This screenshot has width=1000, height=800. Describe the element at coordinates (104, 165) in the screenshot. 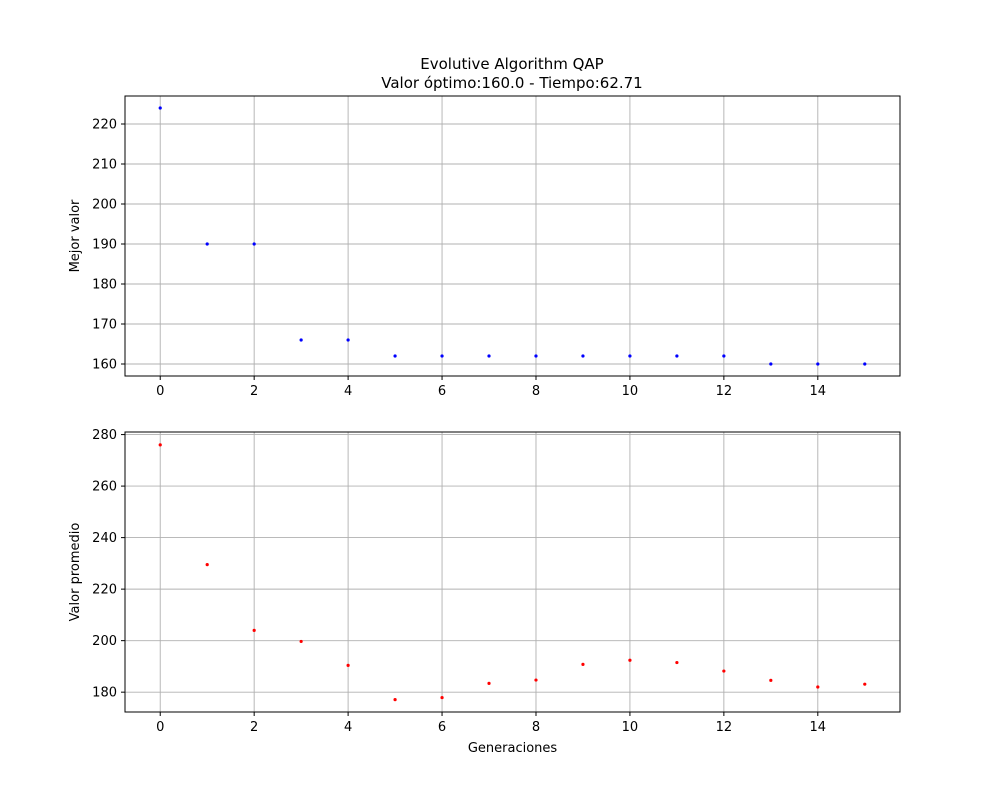

I see `y-tick-label: 210` at that location.